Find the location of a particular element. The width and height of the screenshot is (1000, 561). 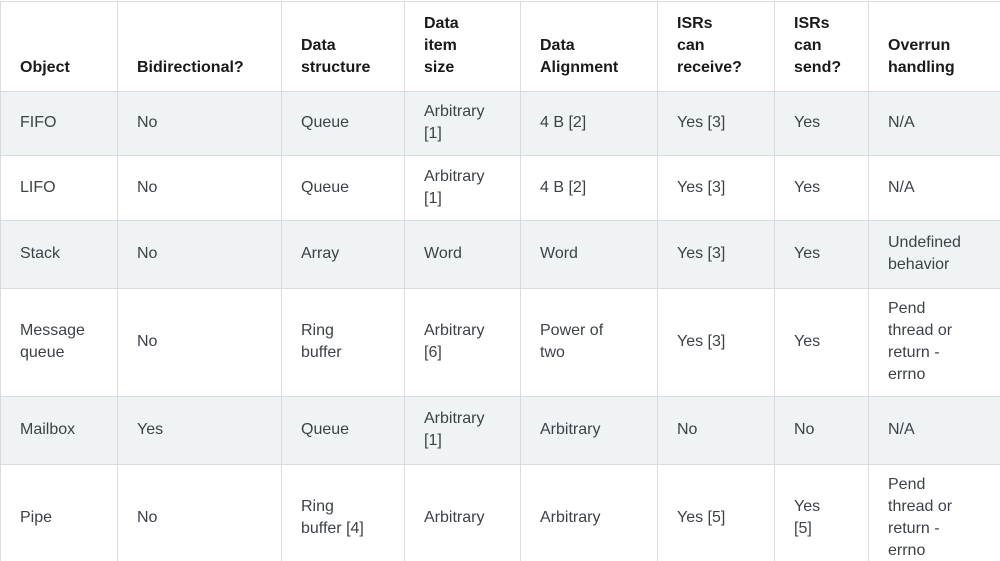

column-header-isrs-can-send: ISRs can send? is located at coordinates (821, 46).